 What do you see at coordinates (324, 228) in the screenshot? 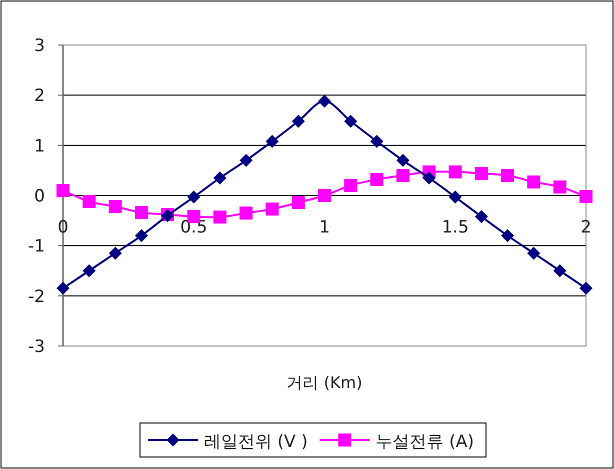
I see `x-tick-label: 1` at bounding box center [324, 228].